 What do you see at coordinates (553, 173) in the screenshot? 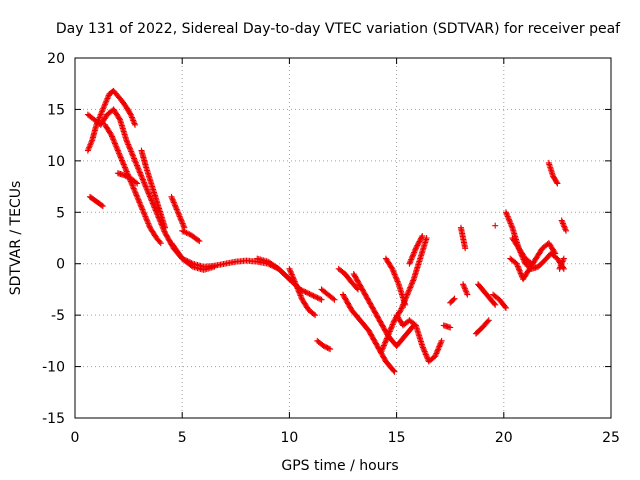
I see `series-AE` at bounding box center [553, 173].